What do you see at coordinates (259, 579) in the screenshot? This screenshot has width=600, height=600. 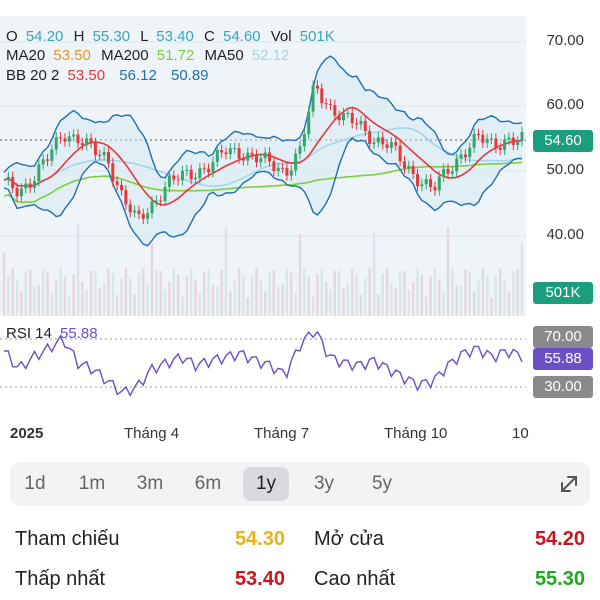 I see `low-price-value: 53.40` at bounding box center [259, 579].